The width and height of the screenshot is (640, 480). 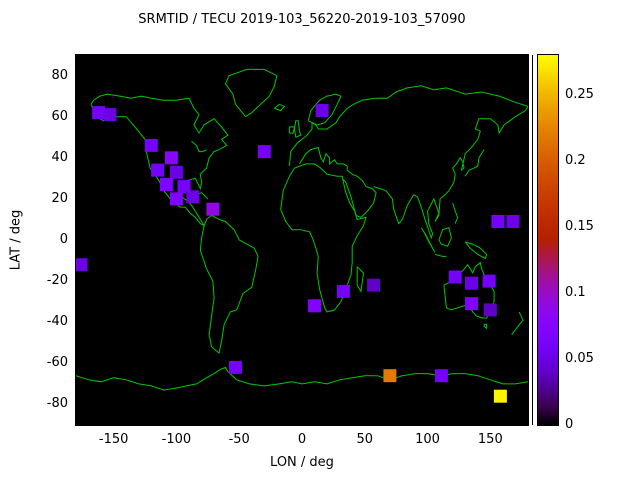 What do you see at coordinates (579, 358) in the screenshot?
I see `colorbar-tick-label: 0.05` at bounding box center [579, 358].